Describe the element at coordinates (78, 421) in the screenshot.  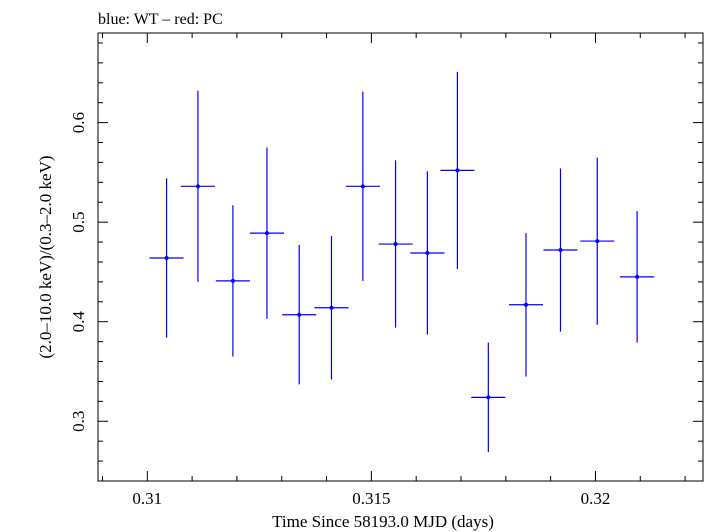
I see `y-tick-label: 0.3` at that location.